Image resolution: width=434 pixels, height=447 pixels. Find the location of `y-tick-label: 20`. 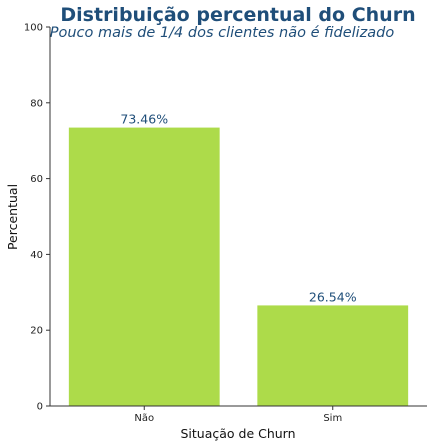

y-tick-label: 20 is located at coordinates (36, 331).